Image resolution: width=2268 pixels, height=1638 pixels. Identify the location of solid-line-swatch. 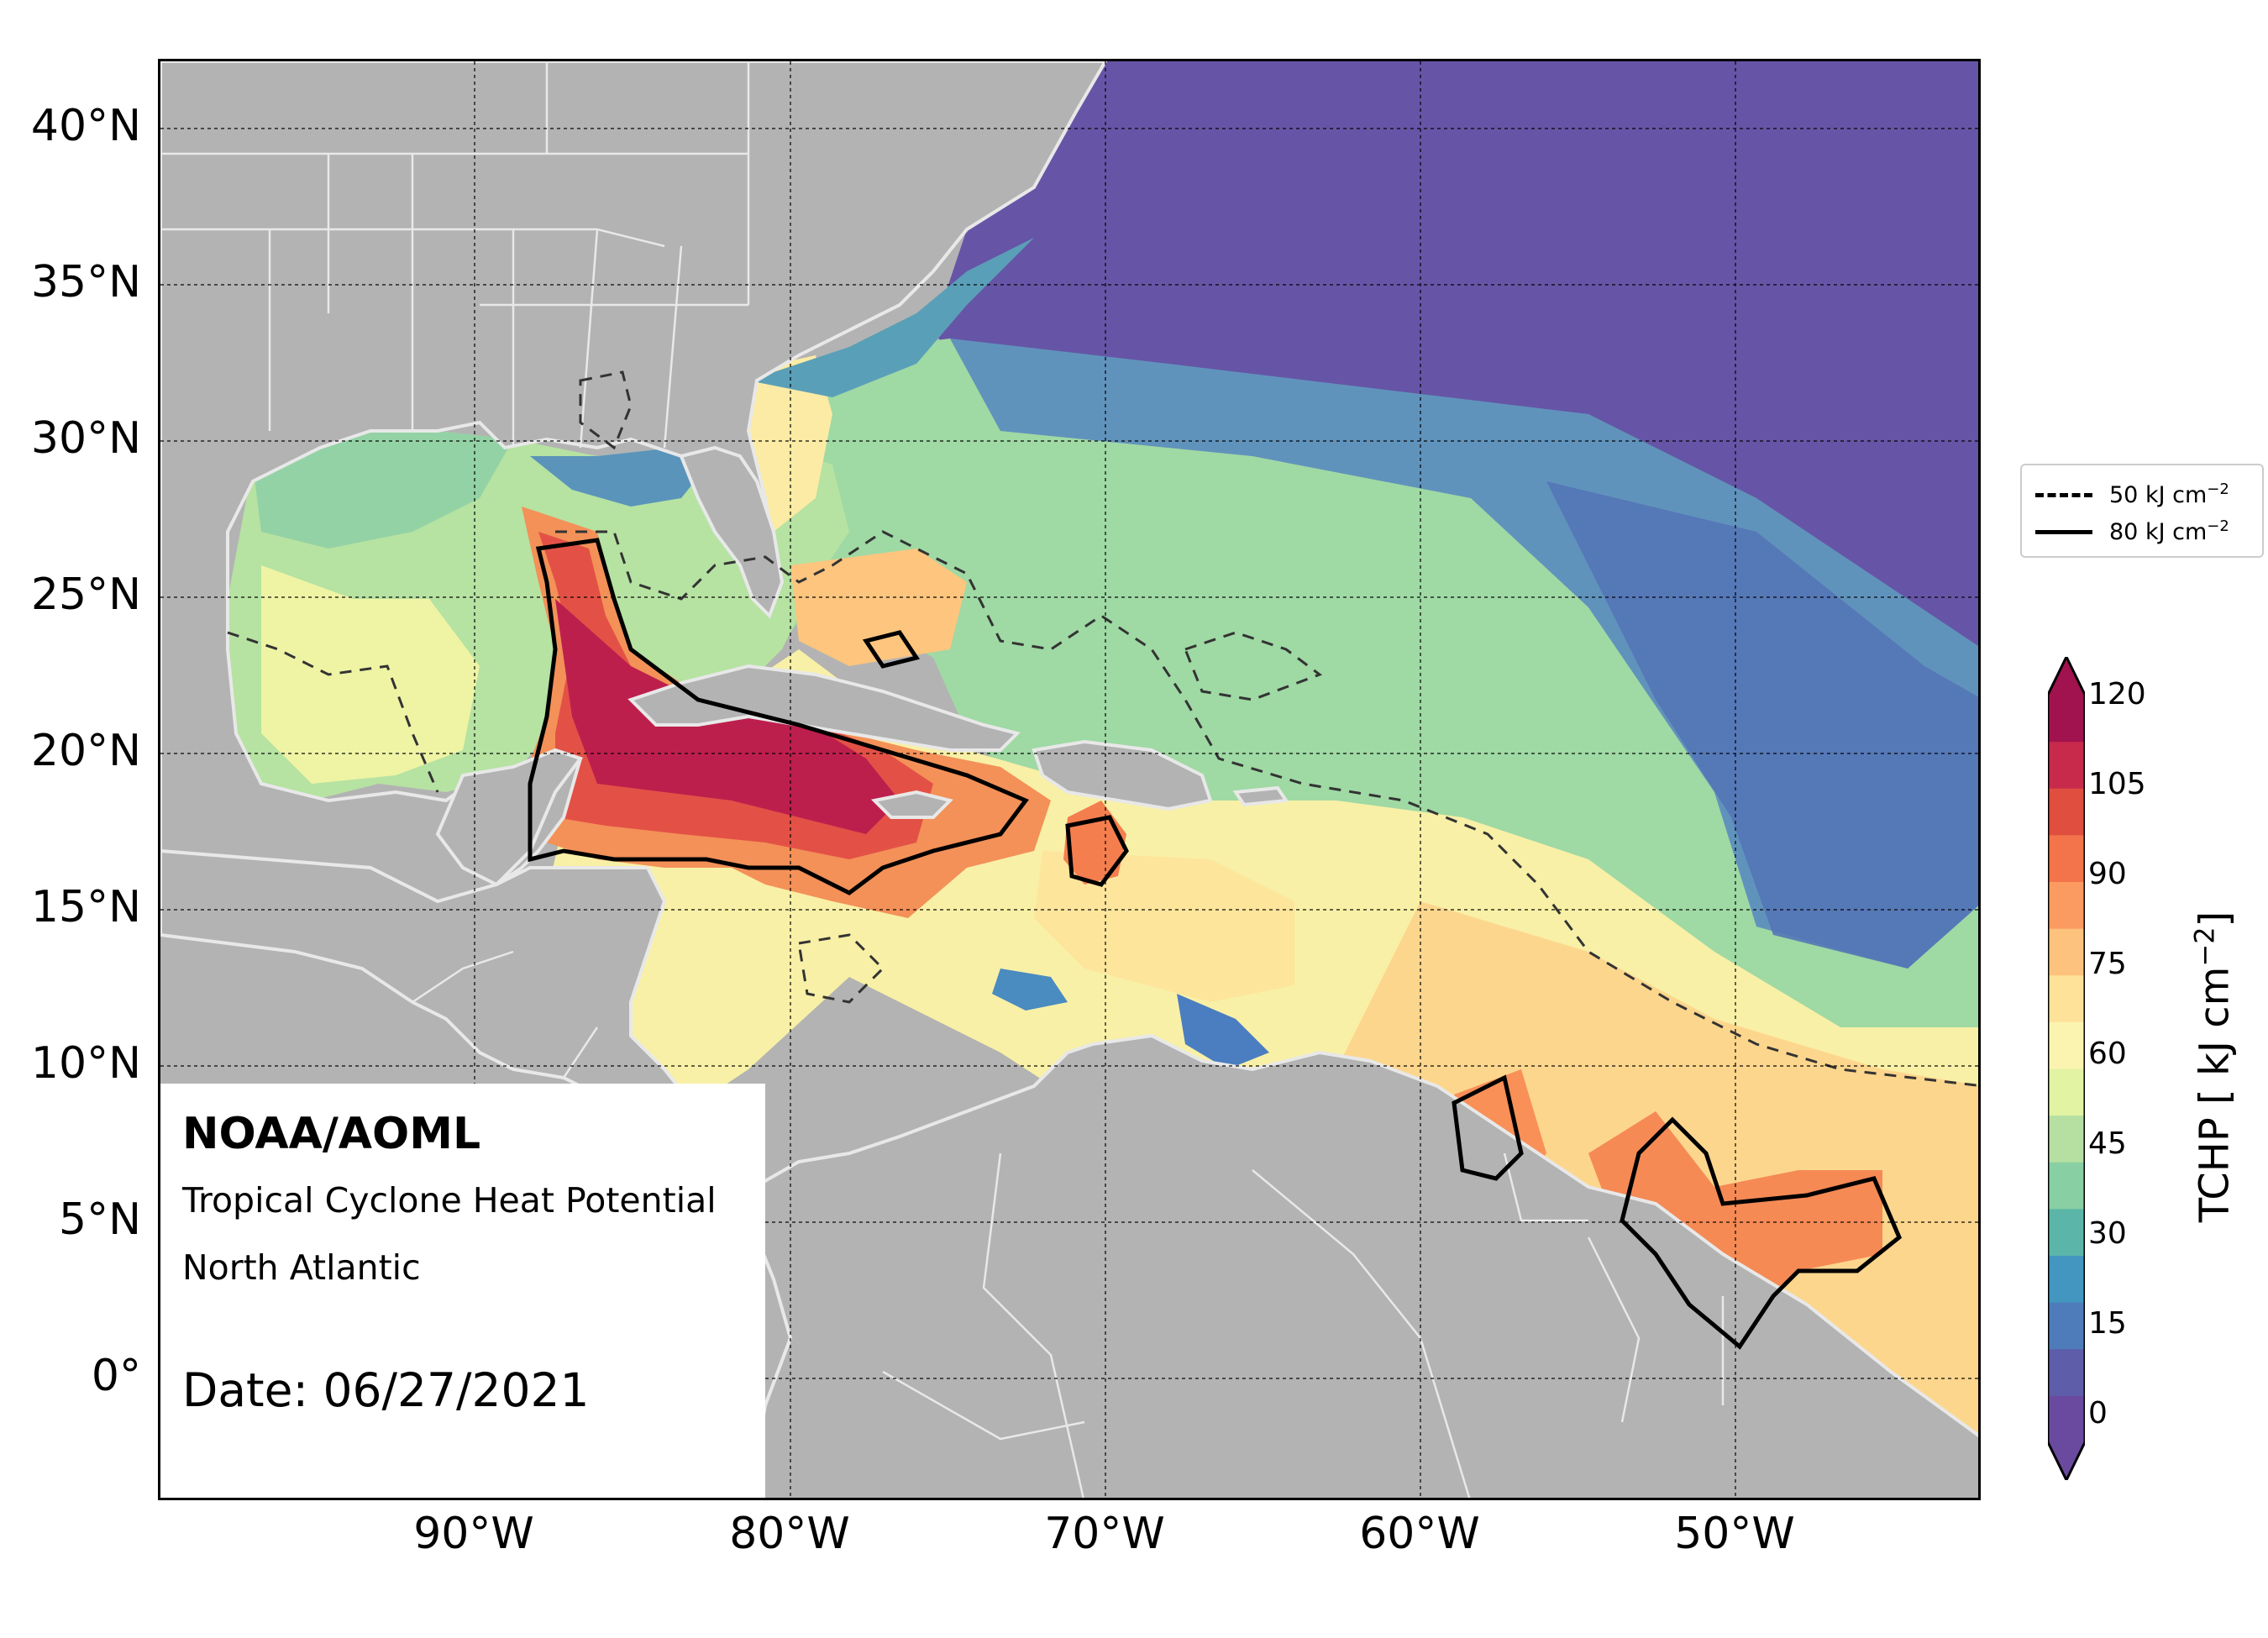
(2063, 532).